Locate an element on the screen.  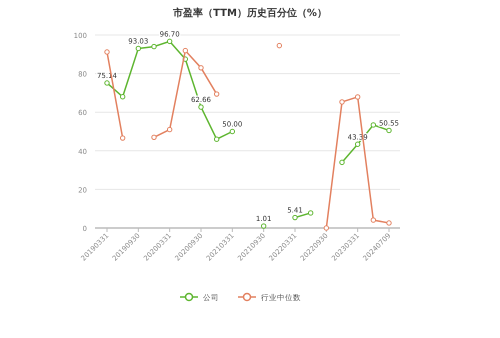
chart-title: 市盈率（TTM）历史百分位（%） is located at coordinates (249, 13).